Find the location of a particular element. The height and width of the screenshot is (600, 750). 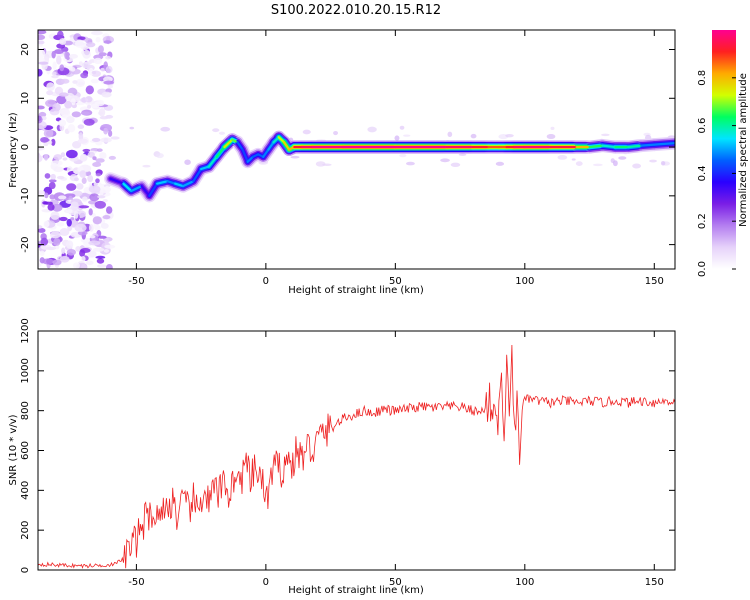

colorbar-ticks: 0.0 0.2 0.4 0.6 0.8 is located at coordinates (716, 173).